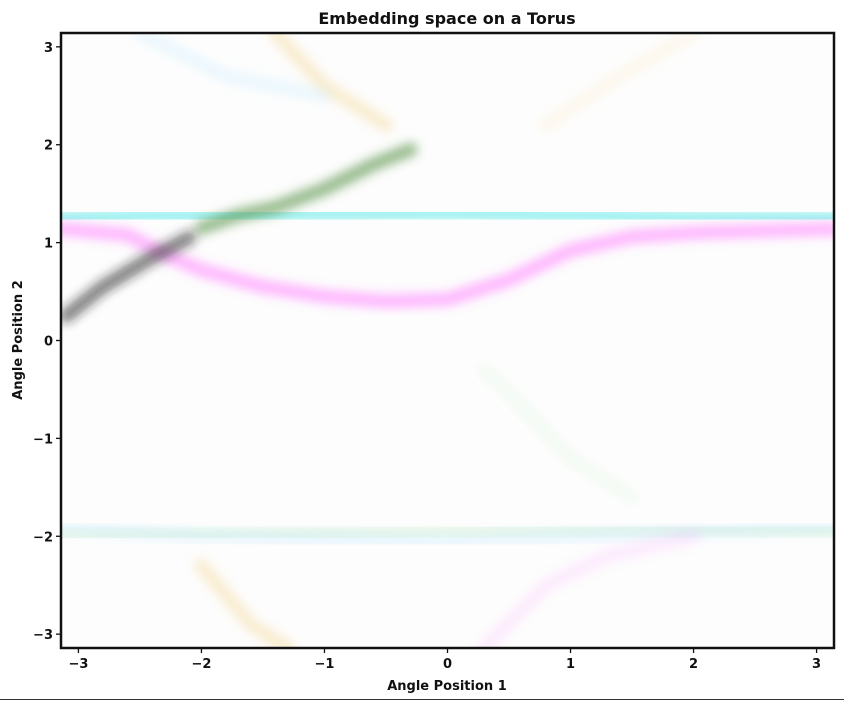 This screenshot has height=701, width=844. I want to click on y-tick-label: −2, so click(43, 537).